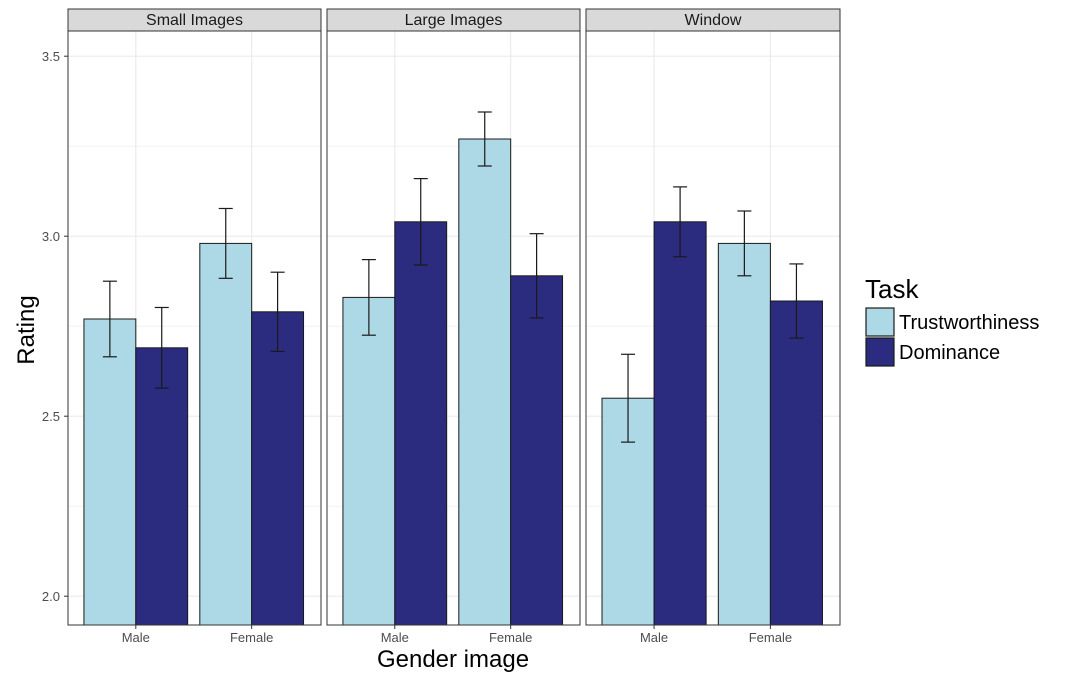  I want to click on y-tick-label: 3.0, so click(51, 236).